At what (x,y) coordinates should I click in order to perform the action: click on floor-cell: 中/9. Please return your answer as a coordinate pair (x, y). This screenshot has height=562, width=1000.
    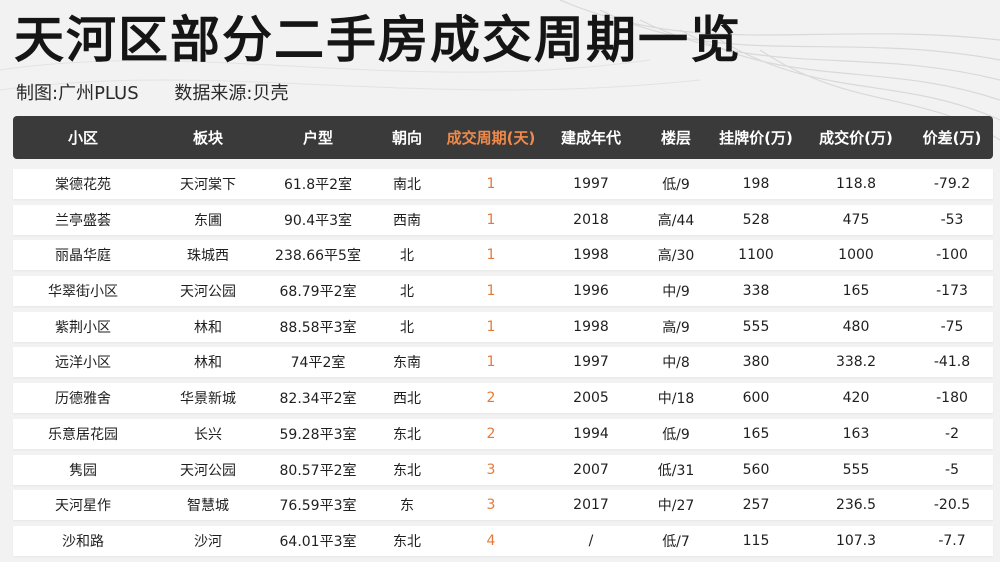
    Looking at the image, I should click on (676, 292).